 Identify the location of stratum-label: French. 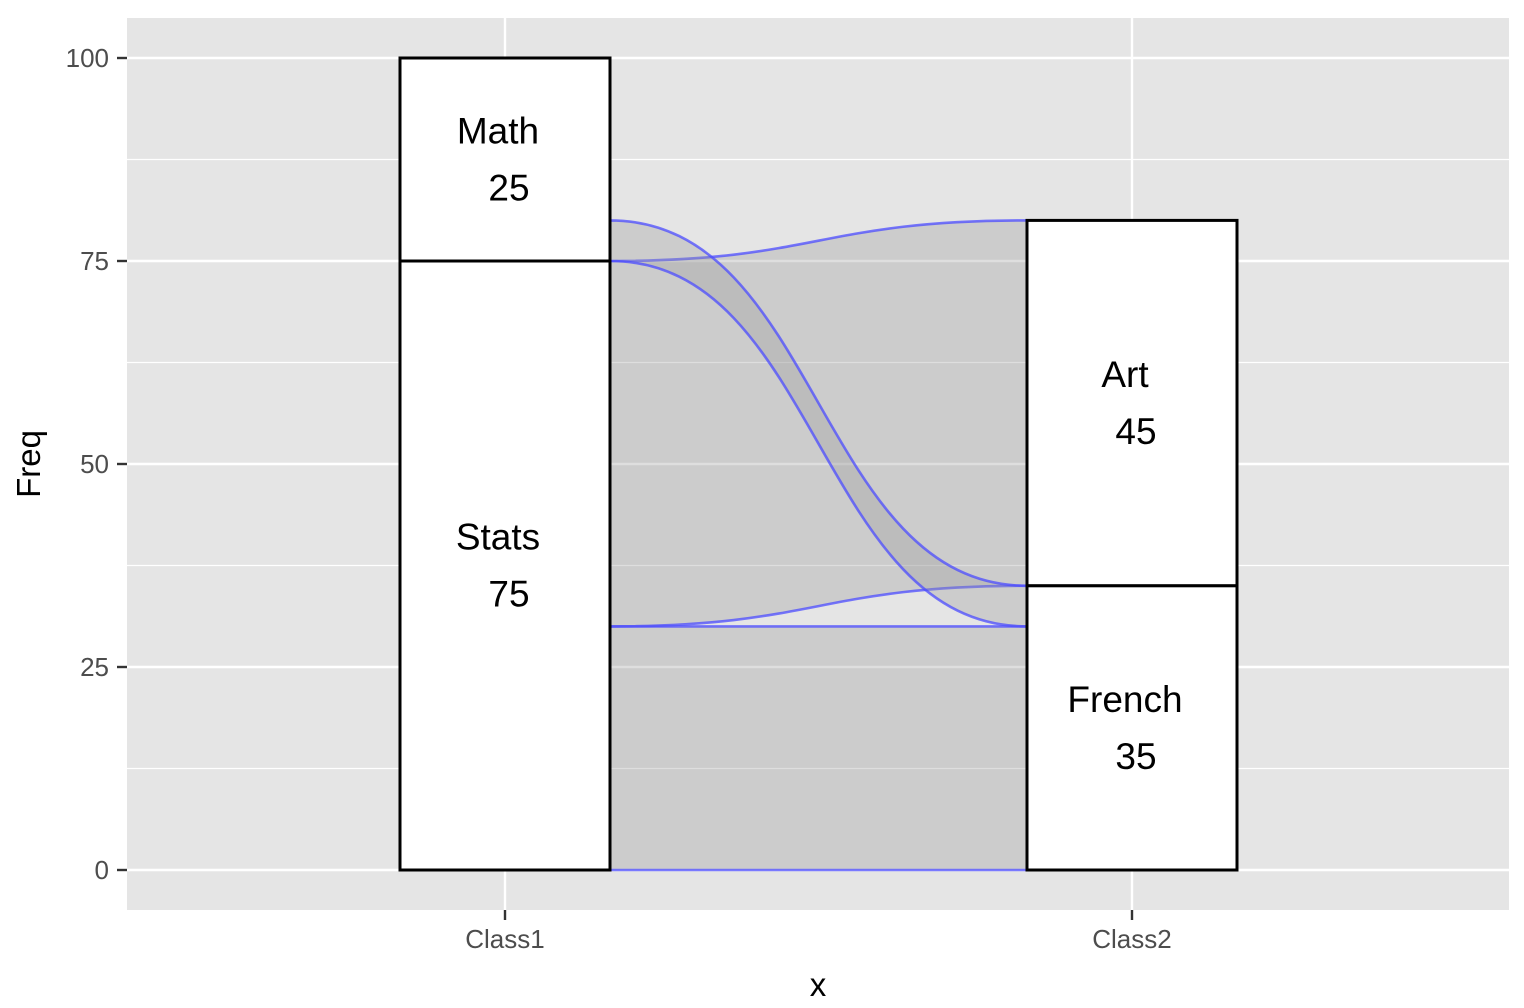
(1124, 699).